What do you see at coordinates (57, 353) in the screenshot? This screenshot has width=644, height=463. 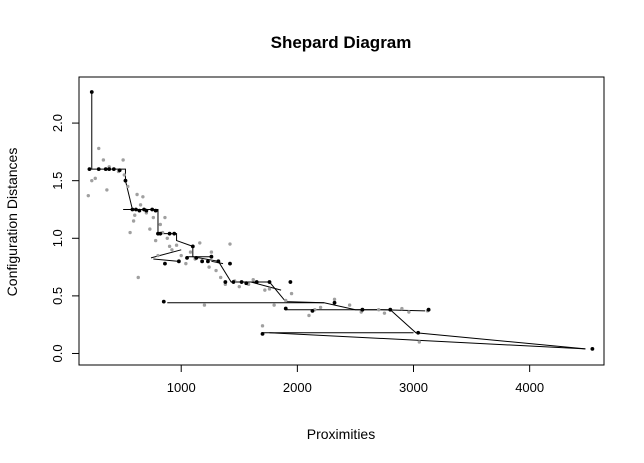 I see `y-tick-label: 0.0` at bounding box center [57, 353].